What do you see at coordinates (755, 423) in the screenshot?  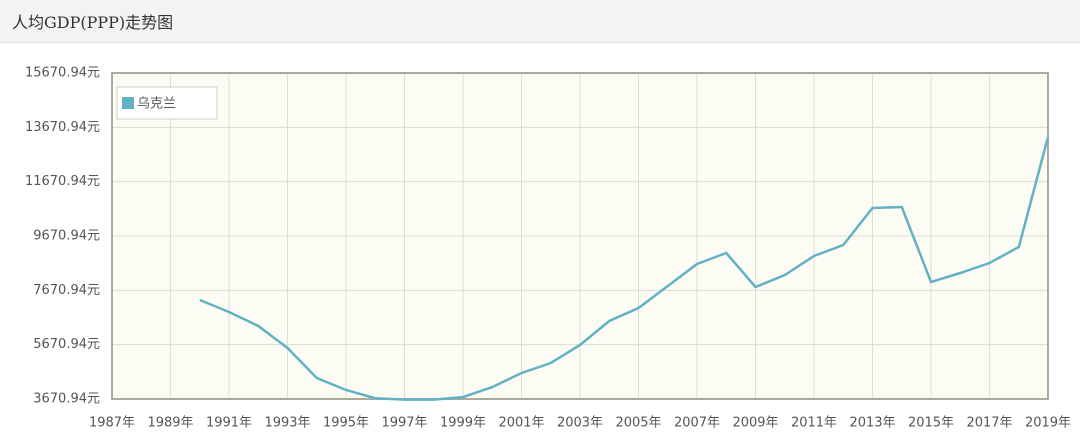 I see `x-tick-label: 2009年` at bounding box center [755, 423].